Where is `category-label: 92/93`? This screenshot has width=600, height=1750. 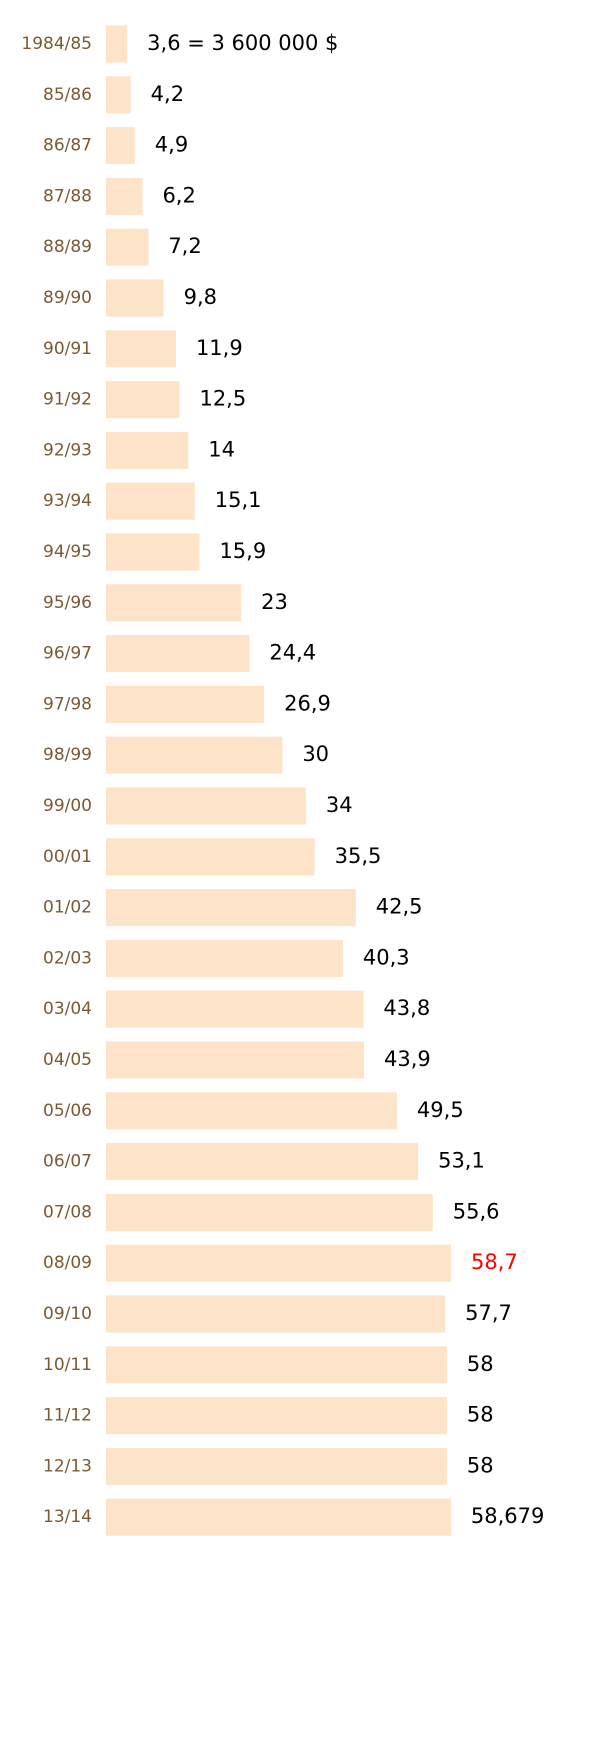 category-label: 92/93 is located at coordinates (67, 450).